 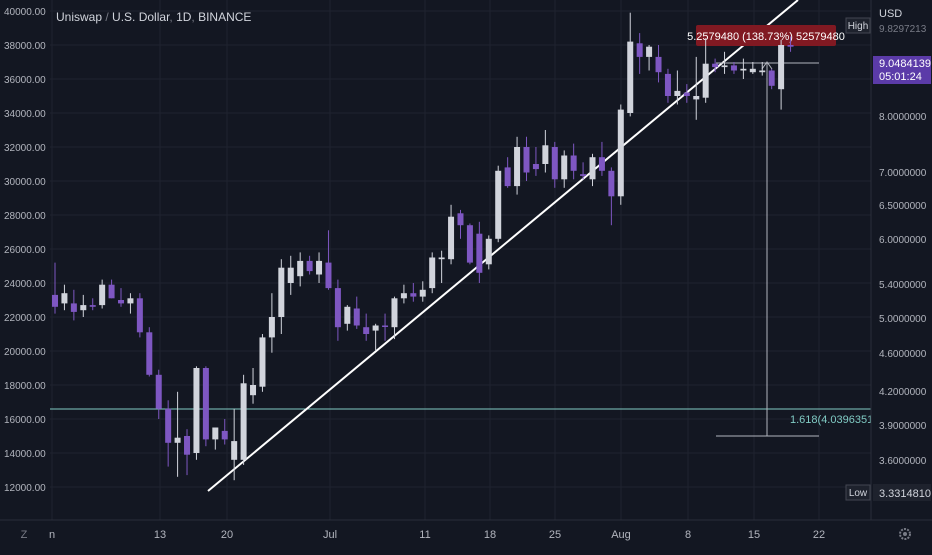 What do you see at coordinates (466, 534) in the screenshot?
I see `time-axis: n 13 20 Jul 11 18 25 Aug 8 15 22 Z` at bounding box center [466, 534].